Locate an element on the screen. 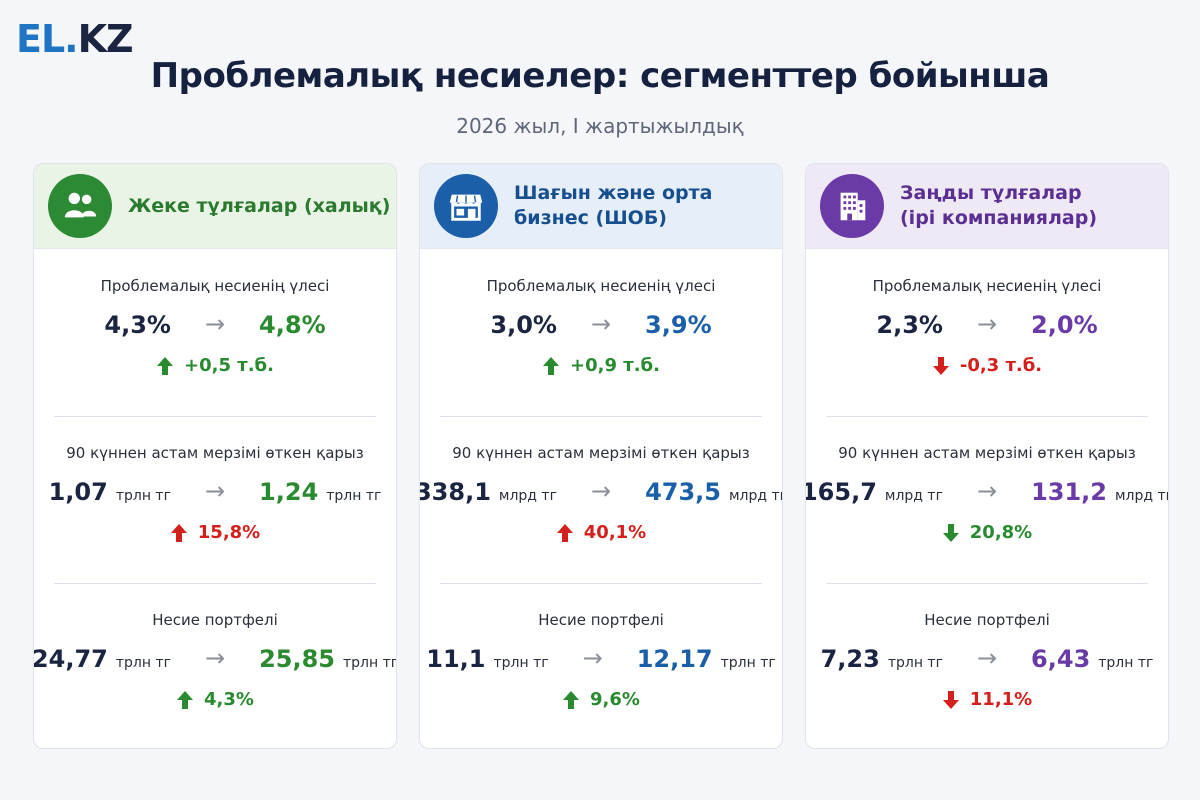 The width and height of the screenshot is (1200, 800). change-value: +0,9 т.б. is located at coordinates (615, 365).